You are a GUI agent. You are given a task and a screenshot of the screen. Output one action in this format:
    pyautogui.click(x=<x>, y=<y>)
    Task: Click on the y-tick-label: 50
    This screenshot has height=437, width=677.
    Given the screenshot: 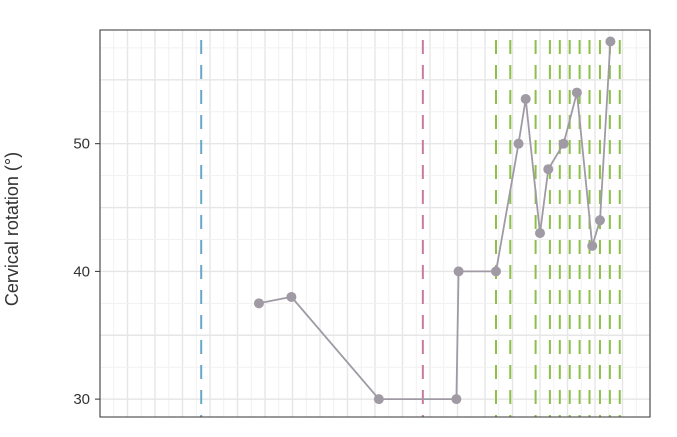 What is the action you would take?
    pyautogui.click(x=81, y=144)
    